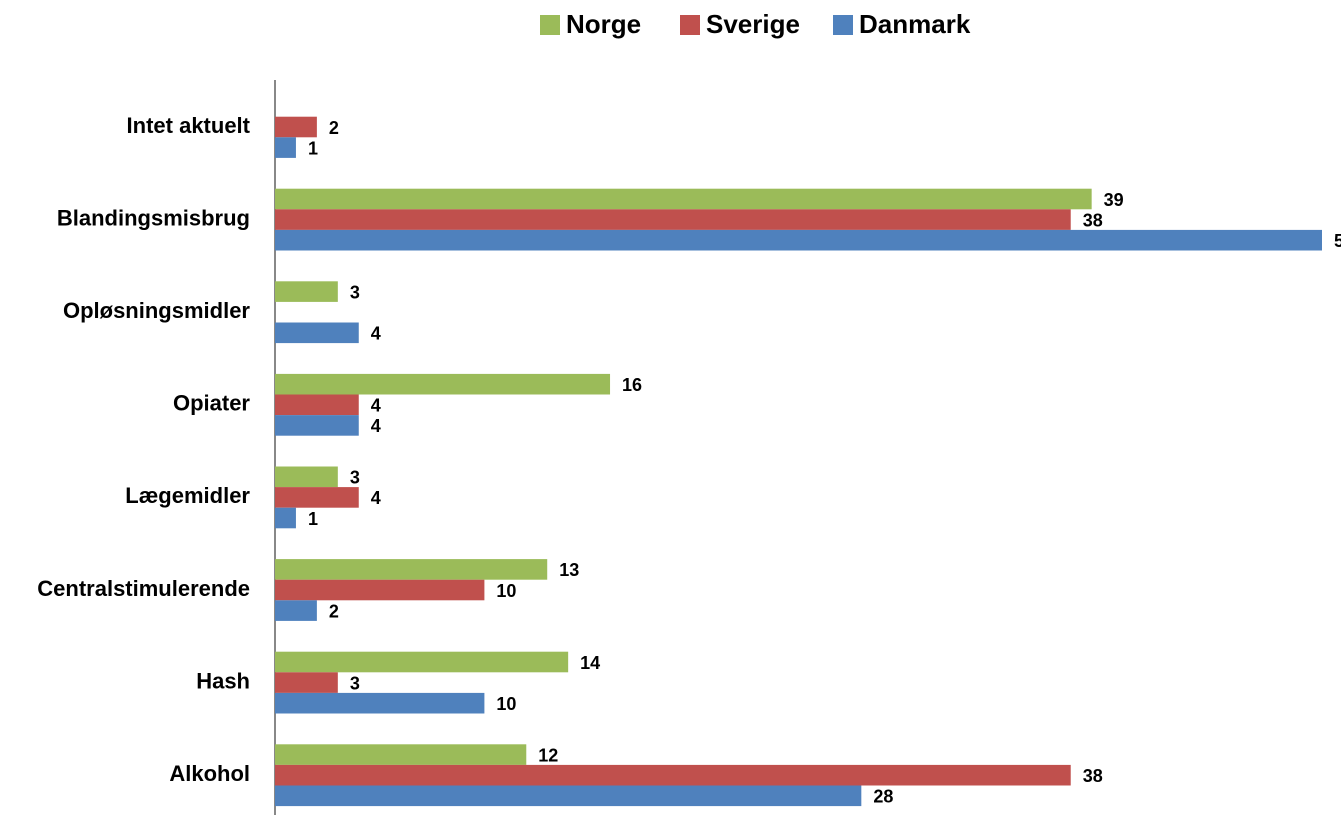 Image resolution: width=1341 pixels, height=817 pixels. What do you see at coordinates (143, 588) in the screenshot?
I see `category-label: Centralstimulerende` at bounding box center [143, 588].